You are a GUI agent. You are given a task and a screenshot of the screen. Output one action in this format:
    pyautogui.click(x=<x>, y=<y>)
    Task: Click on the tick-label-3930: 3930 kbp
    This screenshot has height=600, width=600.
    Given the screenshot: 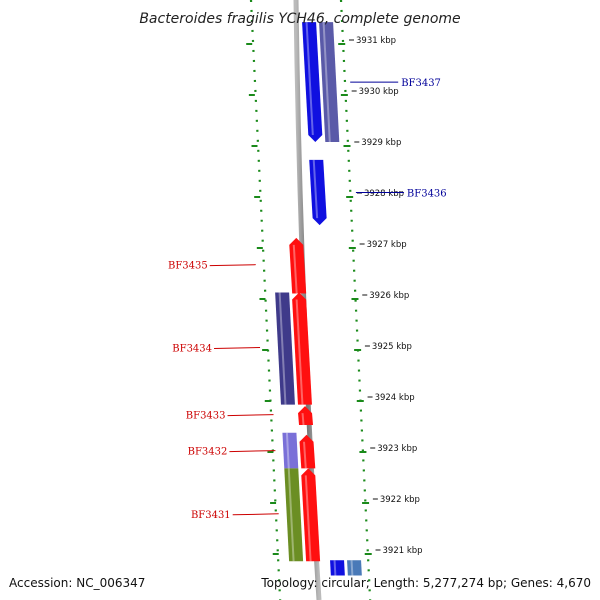 What is the action you would take?
    pyautogui.click(x=379, y=92)
    